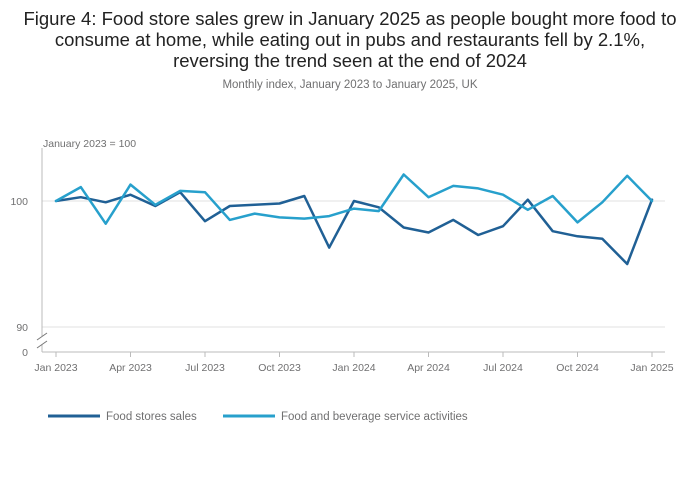 The image size is (700, 502). What do you see at coordinates (503, 368) in the screenshot?
I see `x-tick-label: Jul 2024` at bounding box center [503, 368].